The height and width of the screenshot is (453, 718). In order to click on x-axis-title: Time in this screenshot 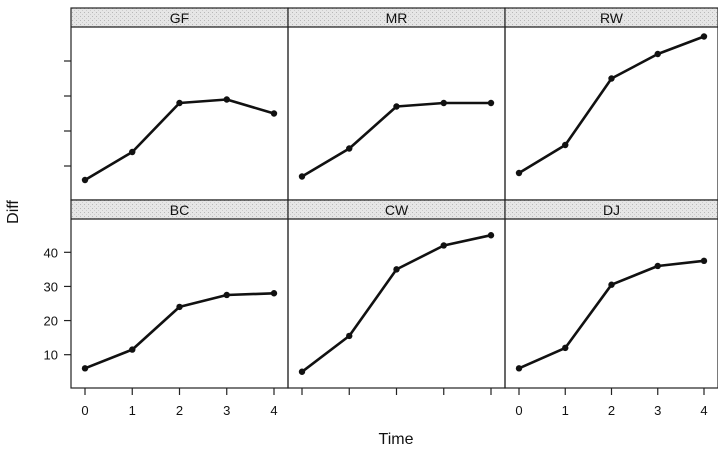, I will do `click(396, 439)`.